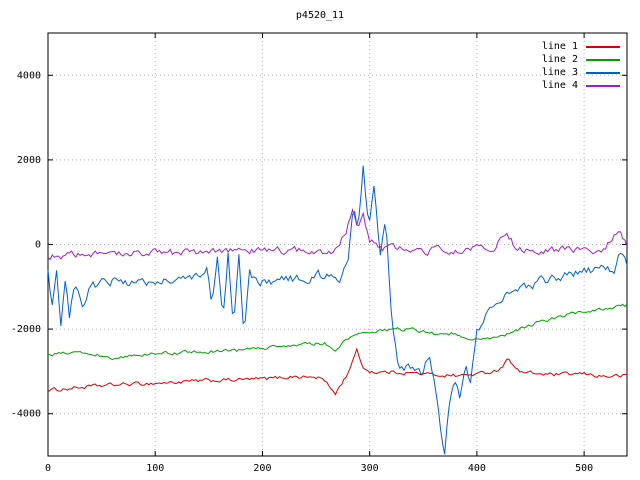 This screenshot has width=640, height=480. Describe the element at coordinates (320, 15) in the screenshot. I see `chart-title: p4520_11` at that location.